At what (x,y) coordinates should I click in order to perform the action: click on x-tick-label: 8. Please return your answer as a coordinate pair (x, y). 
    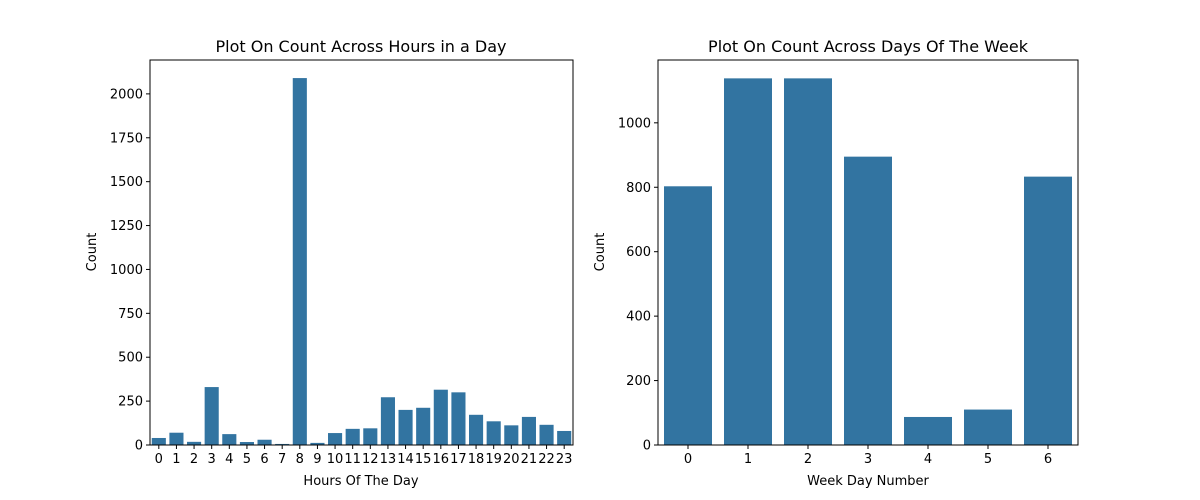
    Looking at the image, I should click on (300, 459).